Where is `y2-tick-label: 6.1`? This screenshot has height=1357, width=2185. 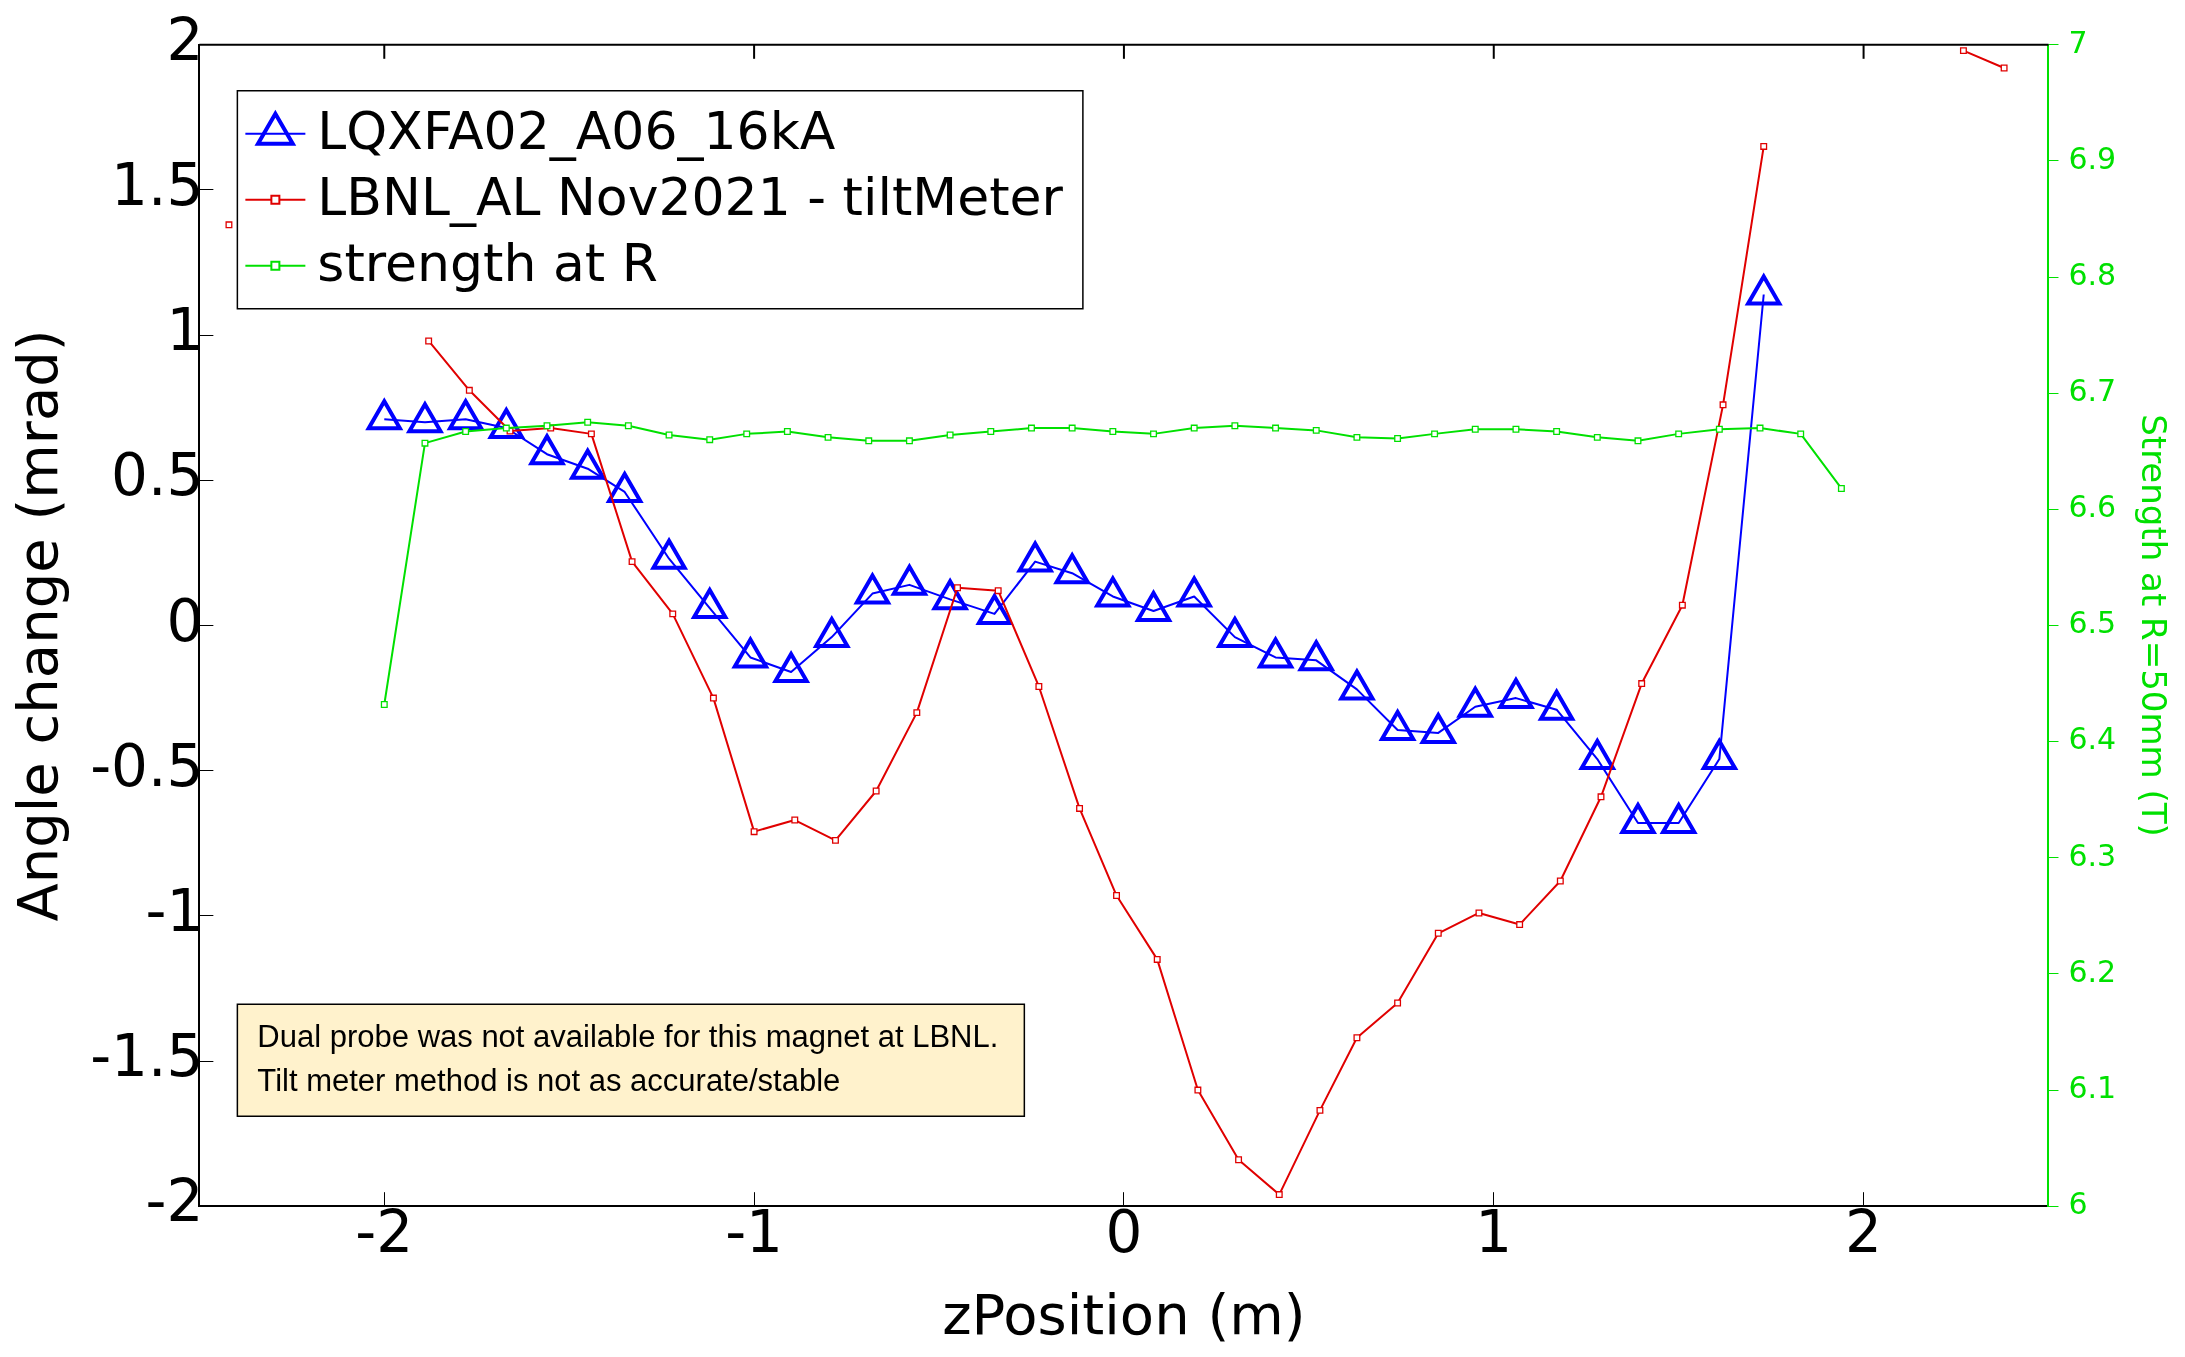 y2-tick-label: 6.1 is located at coordinates (2092, 1087).